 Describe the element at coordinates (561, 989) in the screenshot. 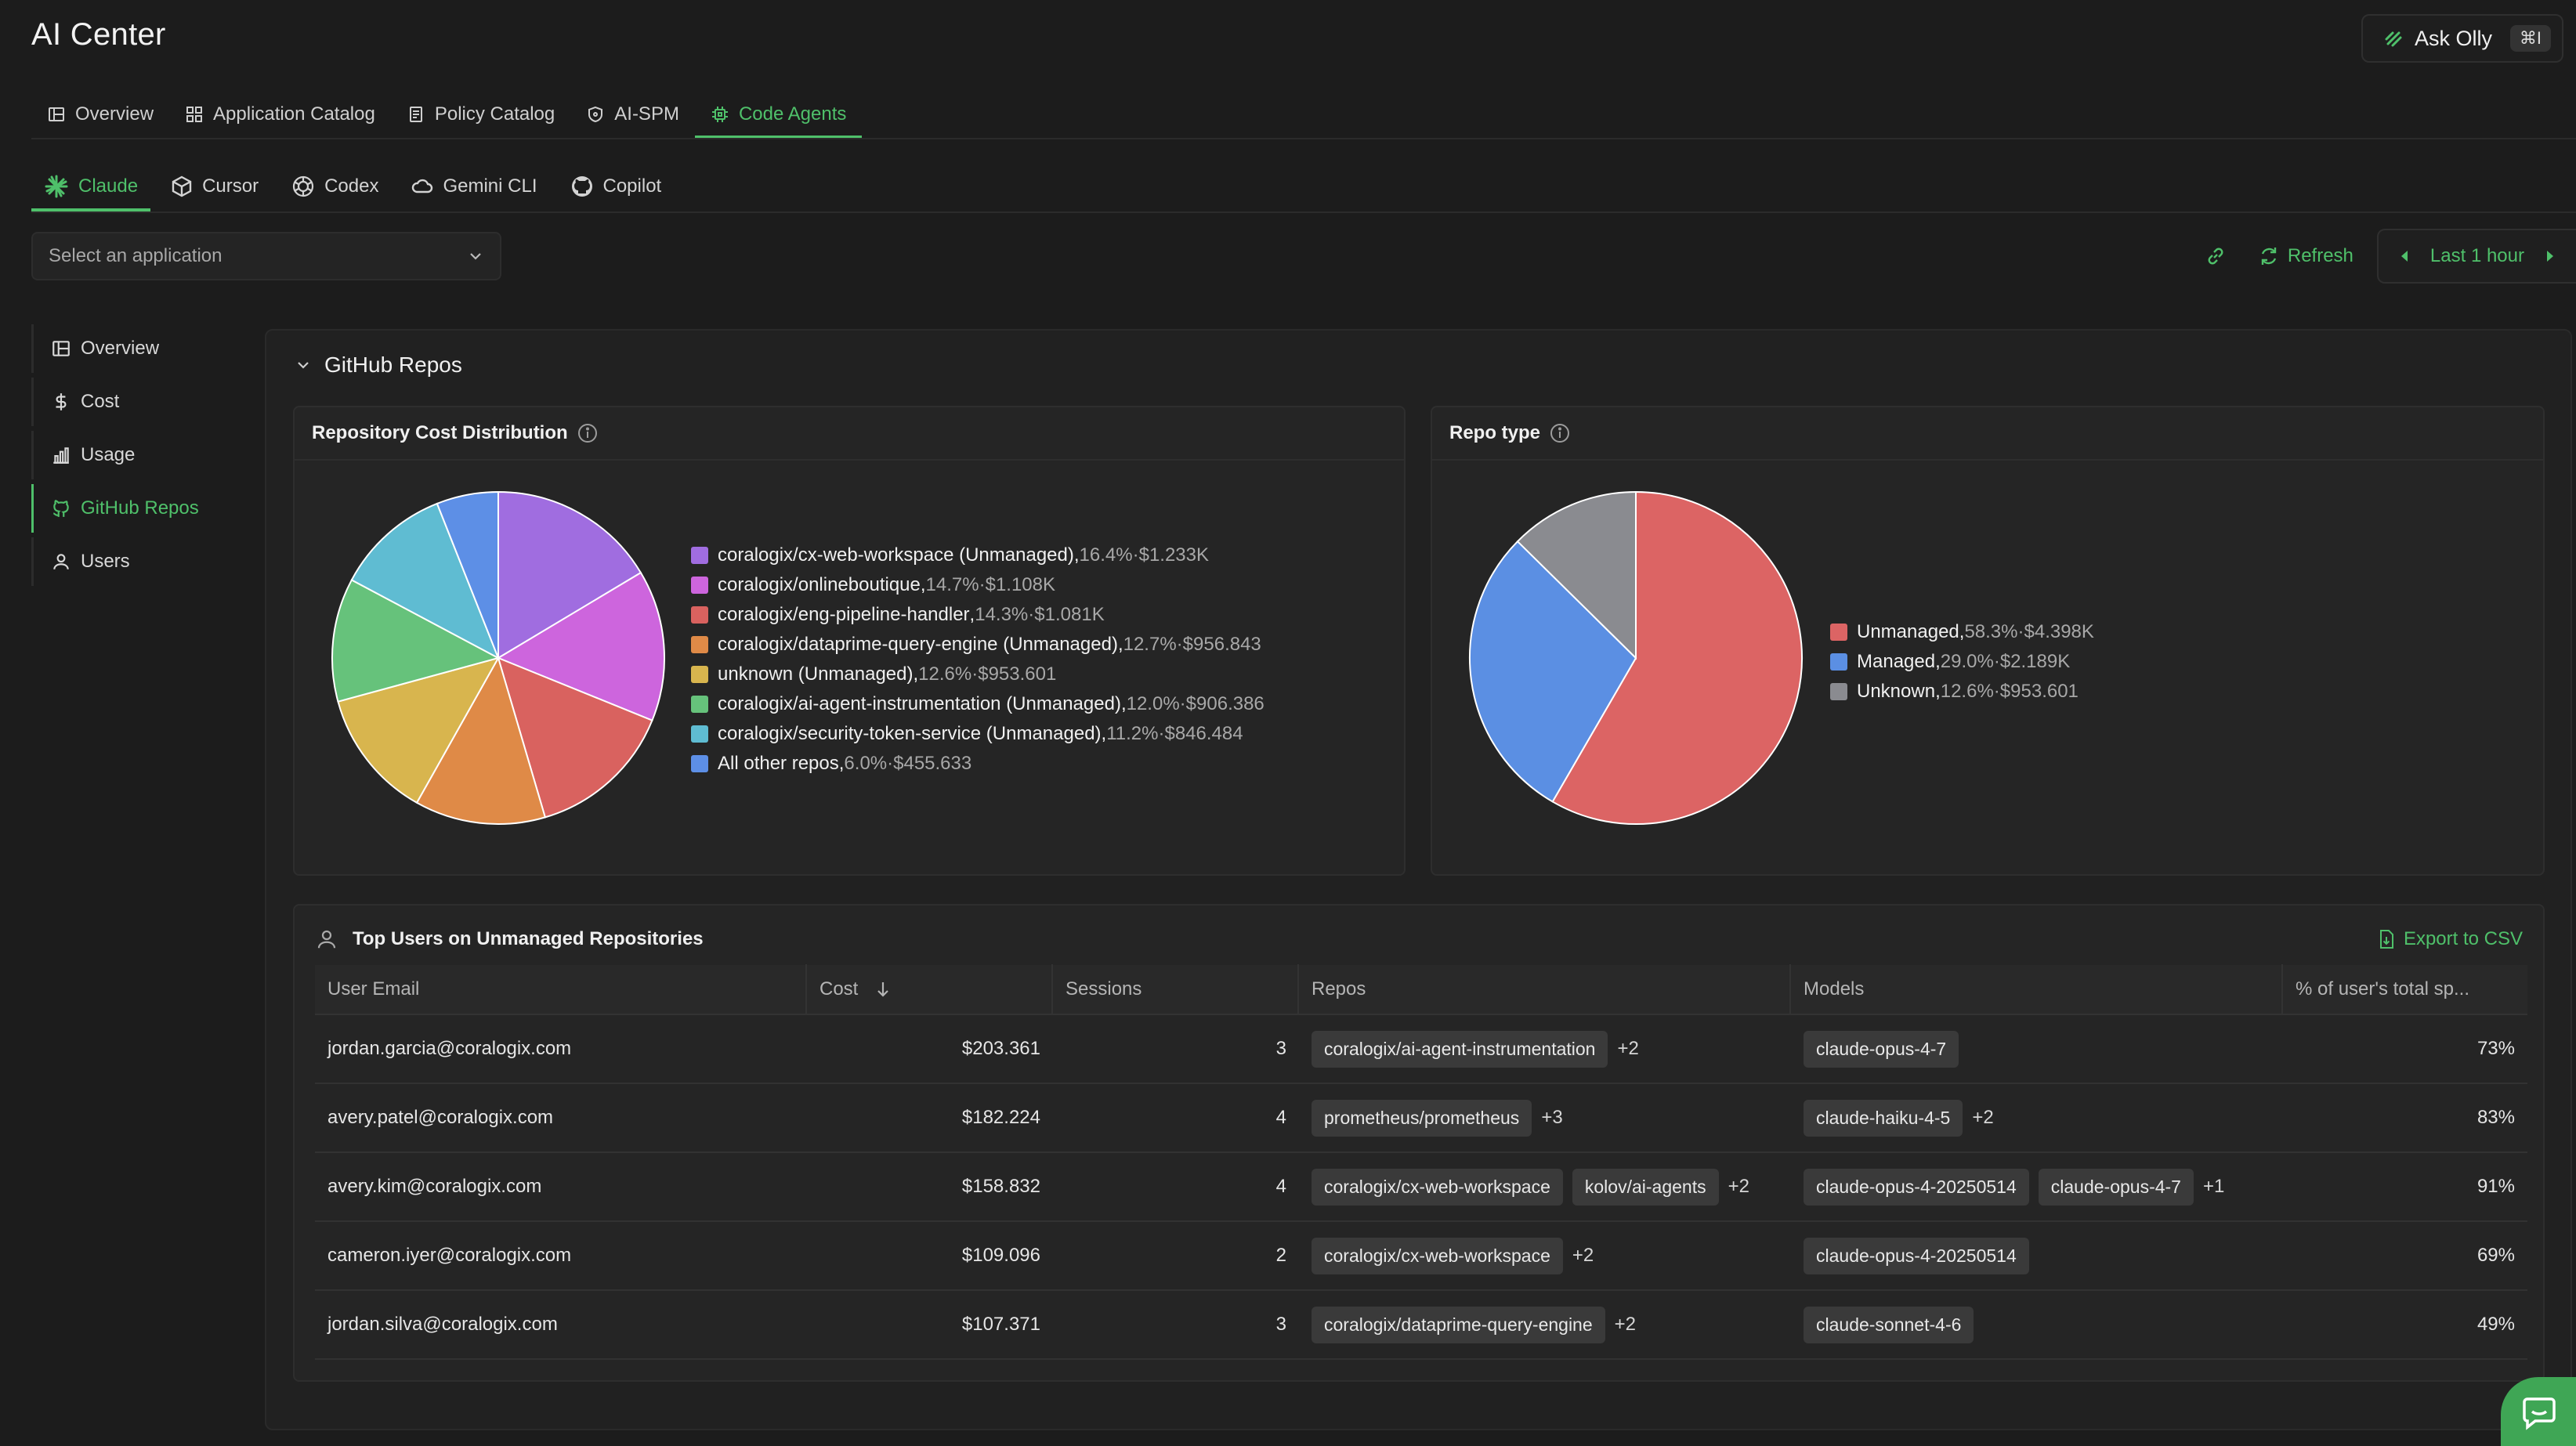

I see `column-header-user-email: User Email` at that location.